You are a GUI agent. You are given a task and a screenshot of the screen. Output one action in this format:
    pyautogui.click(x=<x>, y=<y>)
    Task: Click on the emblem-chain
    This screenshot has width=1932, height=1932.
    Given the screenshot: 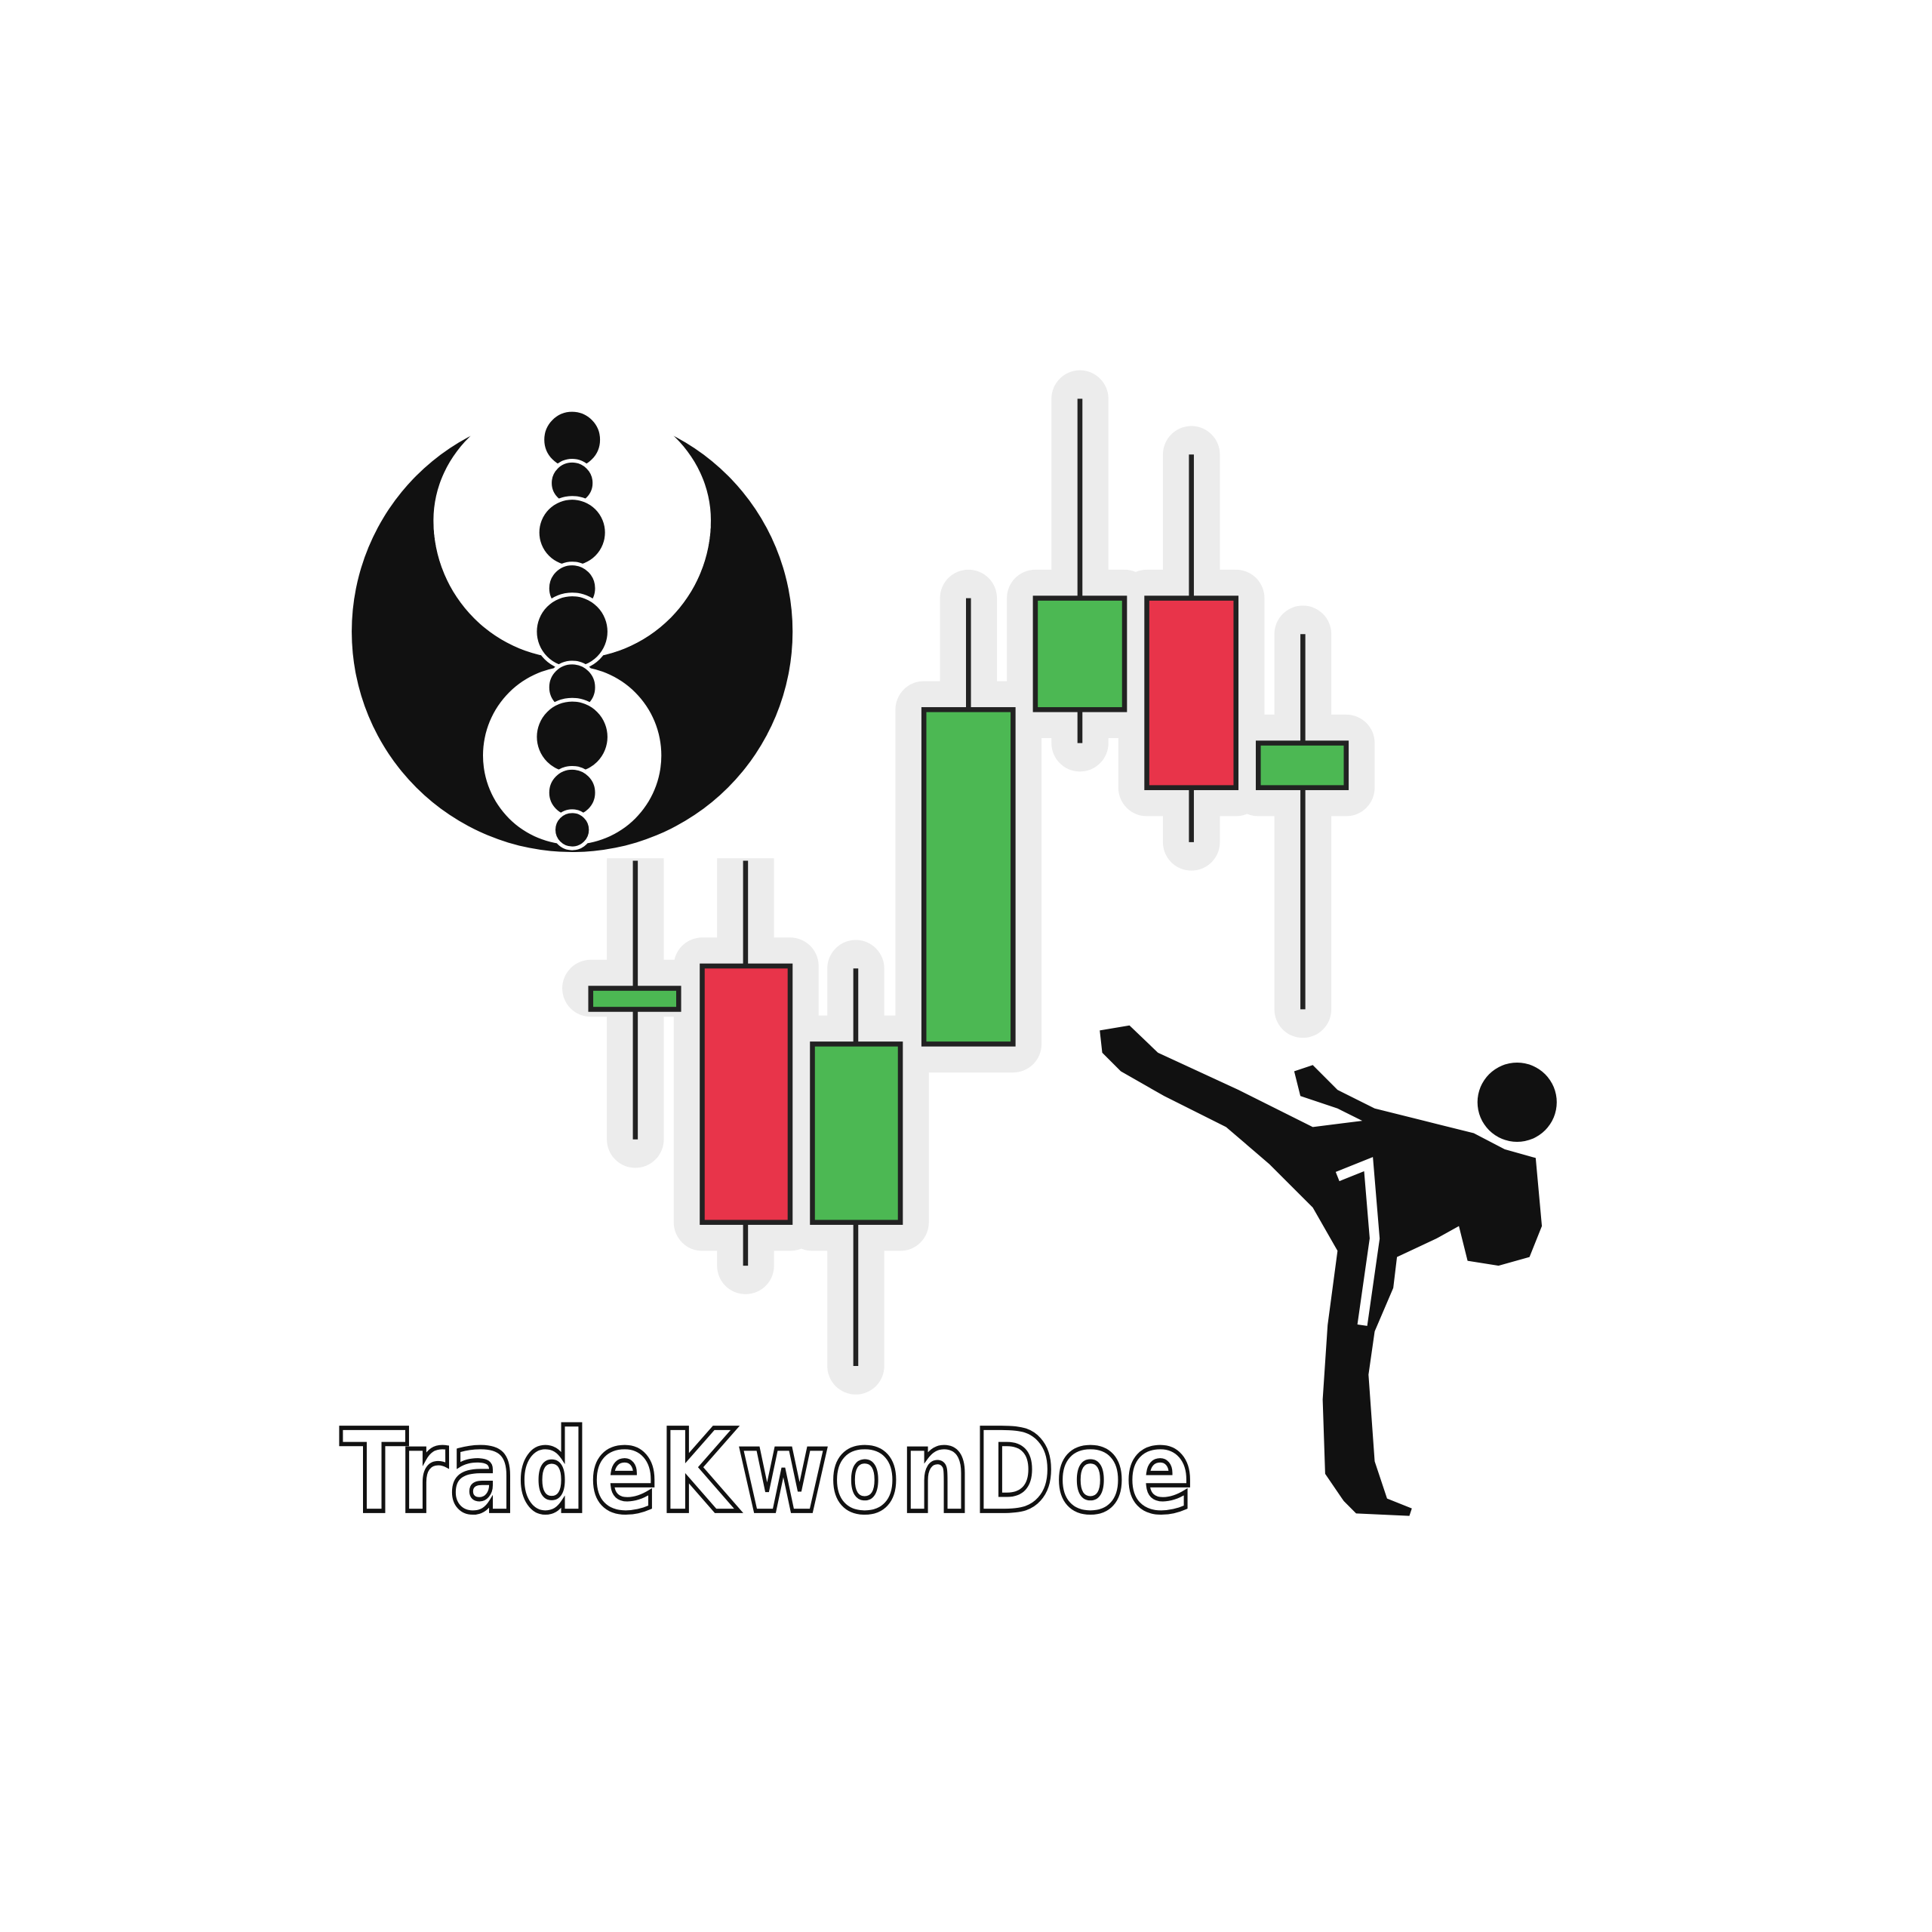 What is the action you would take?
    pyautogui.click(x=572, y=629)
    